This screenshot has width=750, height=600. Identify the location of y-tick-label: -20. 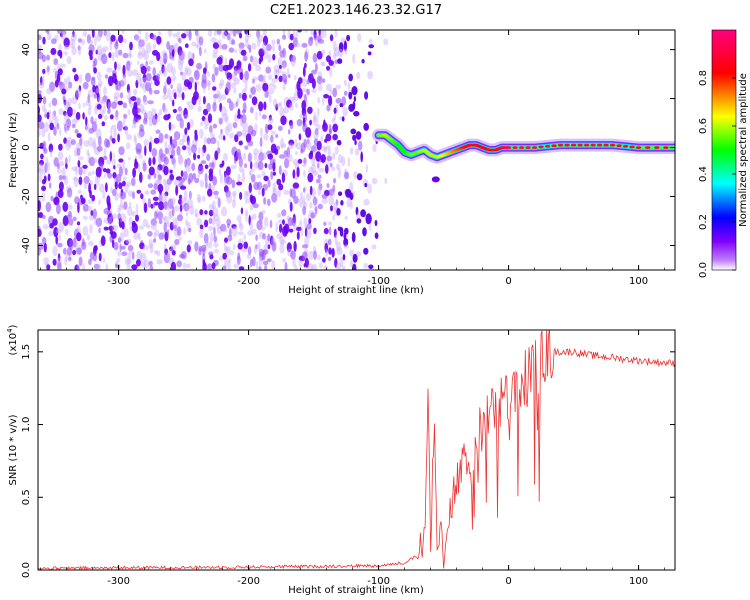
(26, 196).